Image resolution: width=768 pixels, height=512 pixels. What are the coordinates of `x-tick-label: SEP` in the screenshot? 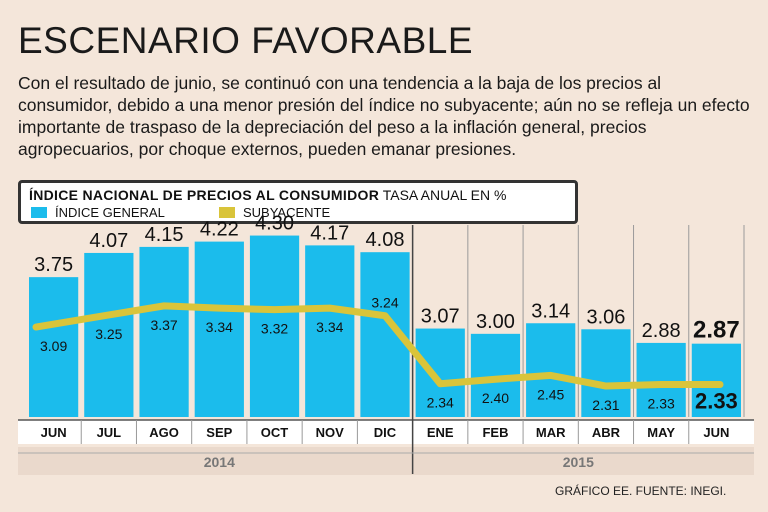 It's located at (219, 432).